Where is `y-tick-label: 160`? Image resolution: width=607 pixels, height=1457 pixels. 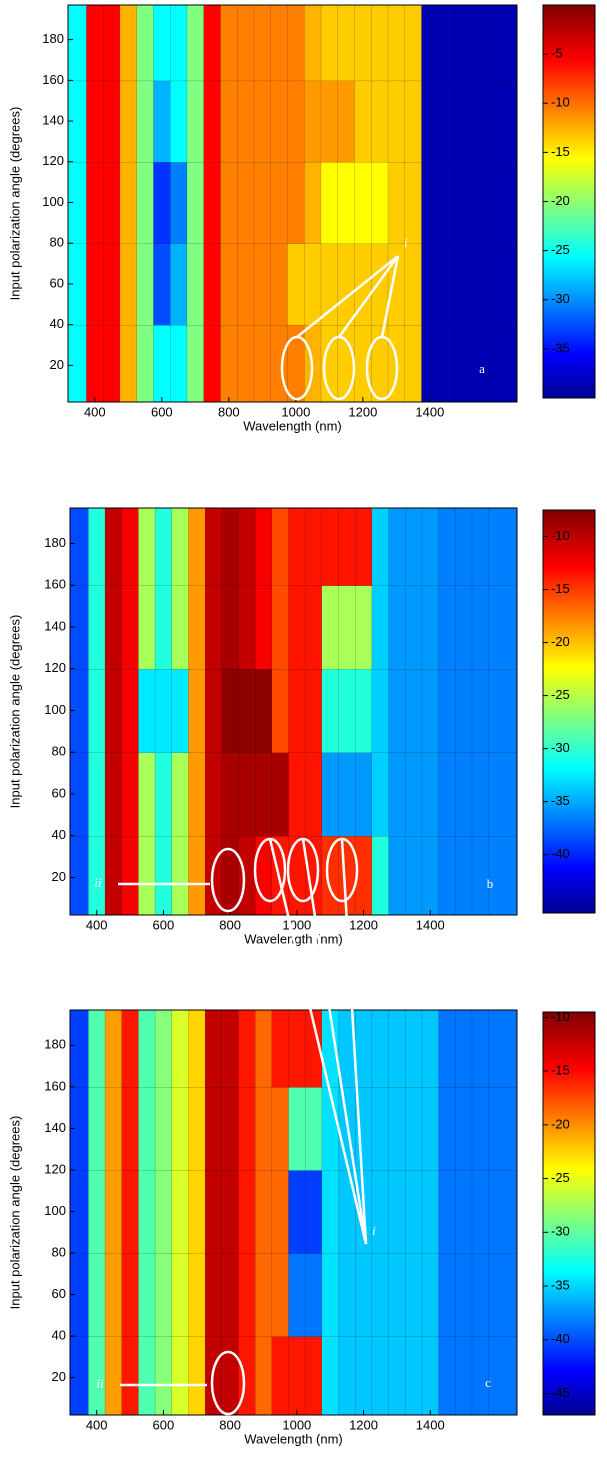 y-tick-label: 160 is located at coordinates (55, 1085).